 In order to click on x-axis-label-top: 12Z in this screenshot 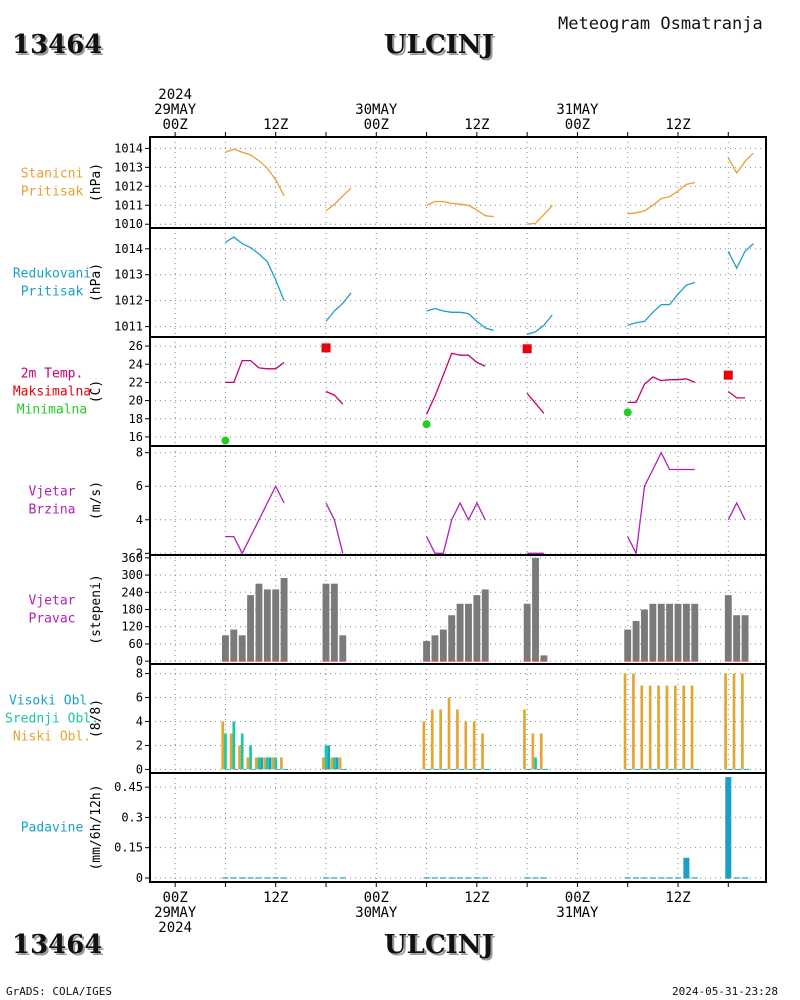, I will do `click(476, 125)`.